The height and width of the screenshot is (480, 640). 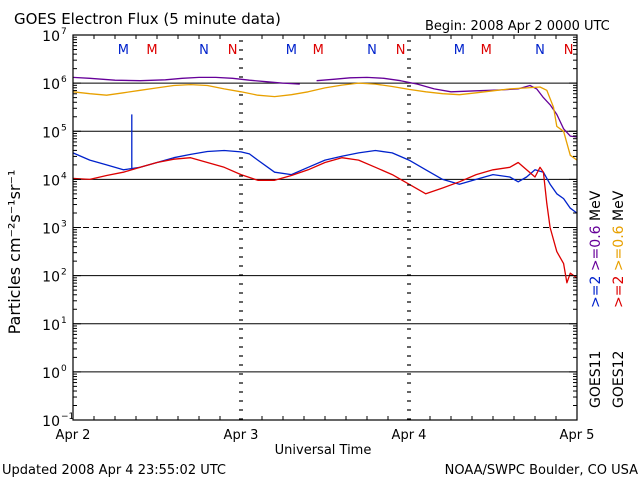 What do you see at coordinates (241, 435) in the screenshot?
I see `x-tick-label: Apr 3` at bounding box center [241, 435].